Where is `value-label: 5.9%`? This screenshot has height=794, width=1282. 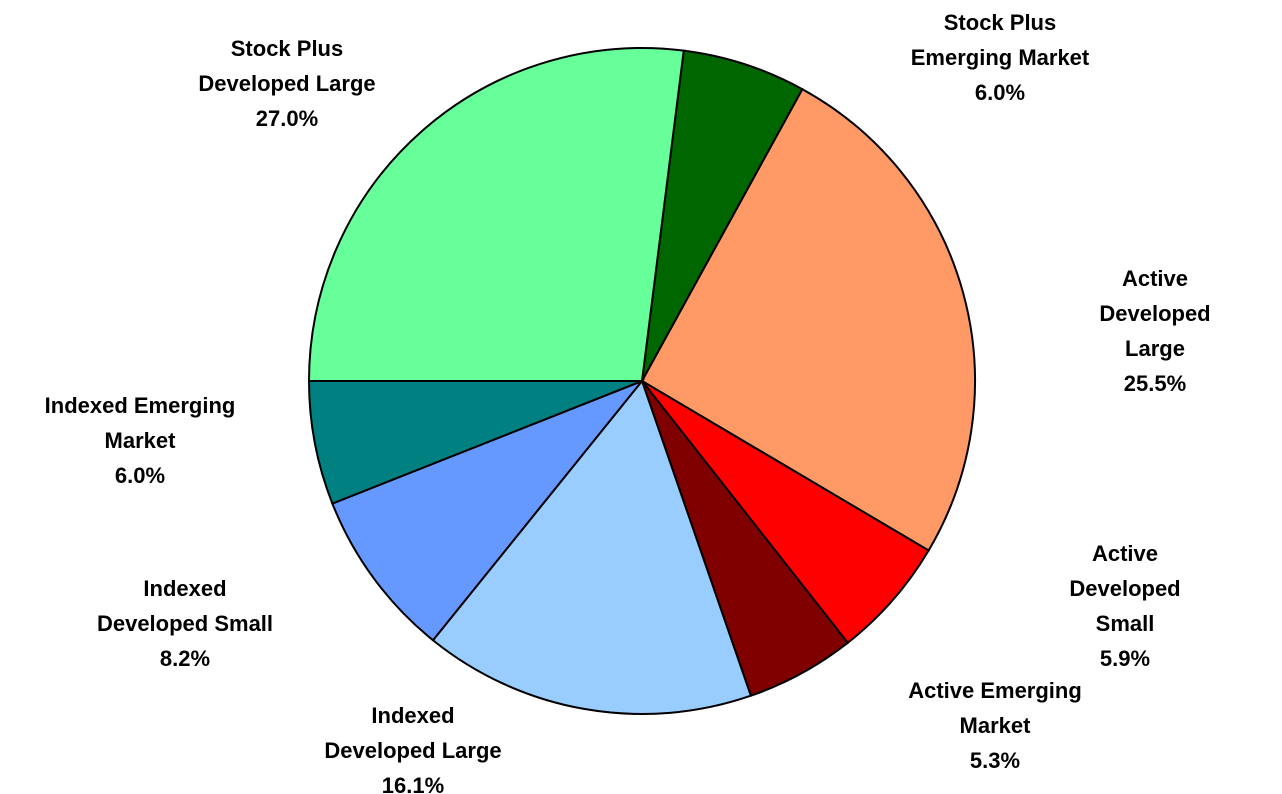
value-label: 5.9% is located at coordinates (1125, 658).